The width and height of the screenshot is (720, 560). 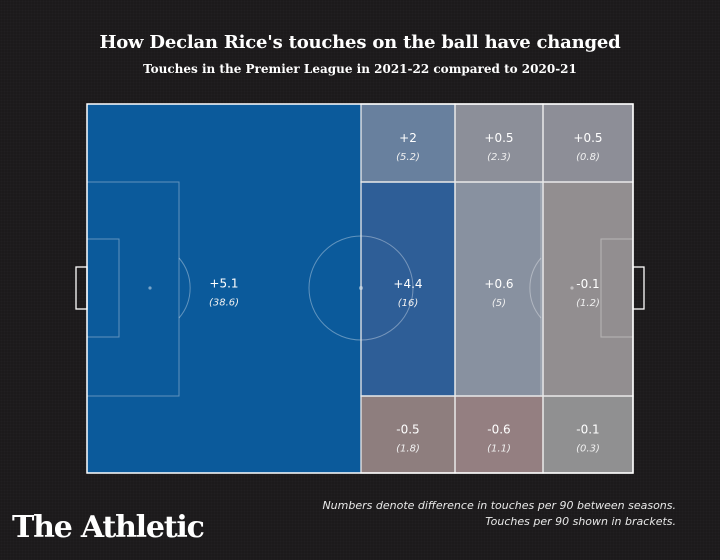 What do you see at coordinates (499, 157) in the screenshot?
I see `zone-per90-label: (2.3)` at bounding box center [499, 157].